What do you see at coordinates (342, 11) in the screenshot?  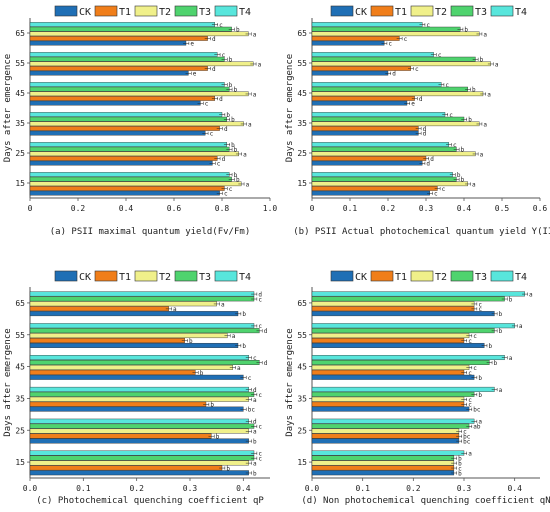 I see `legend-swatch-ck` at bounding box center [342, 11].